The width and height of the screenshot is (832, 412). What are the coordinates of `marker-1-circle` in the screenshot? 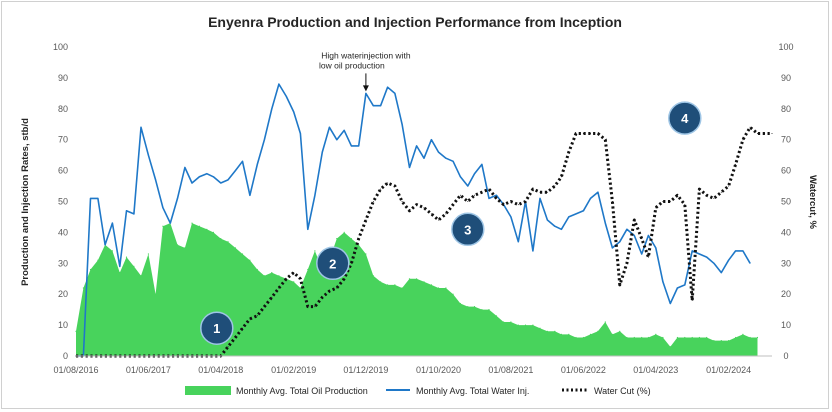 It's located at (217, 328).